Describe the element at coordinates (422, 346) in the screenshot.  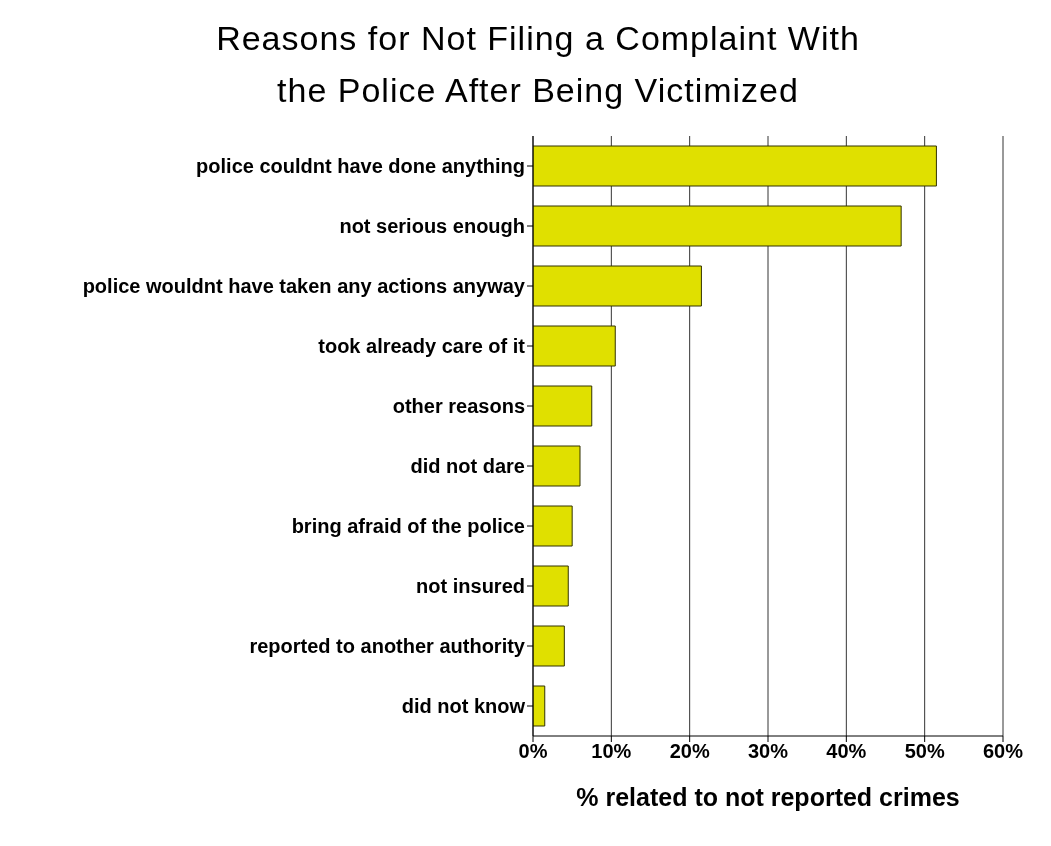
I see `y-tick-label: took already care of it` at that location.